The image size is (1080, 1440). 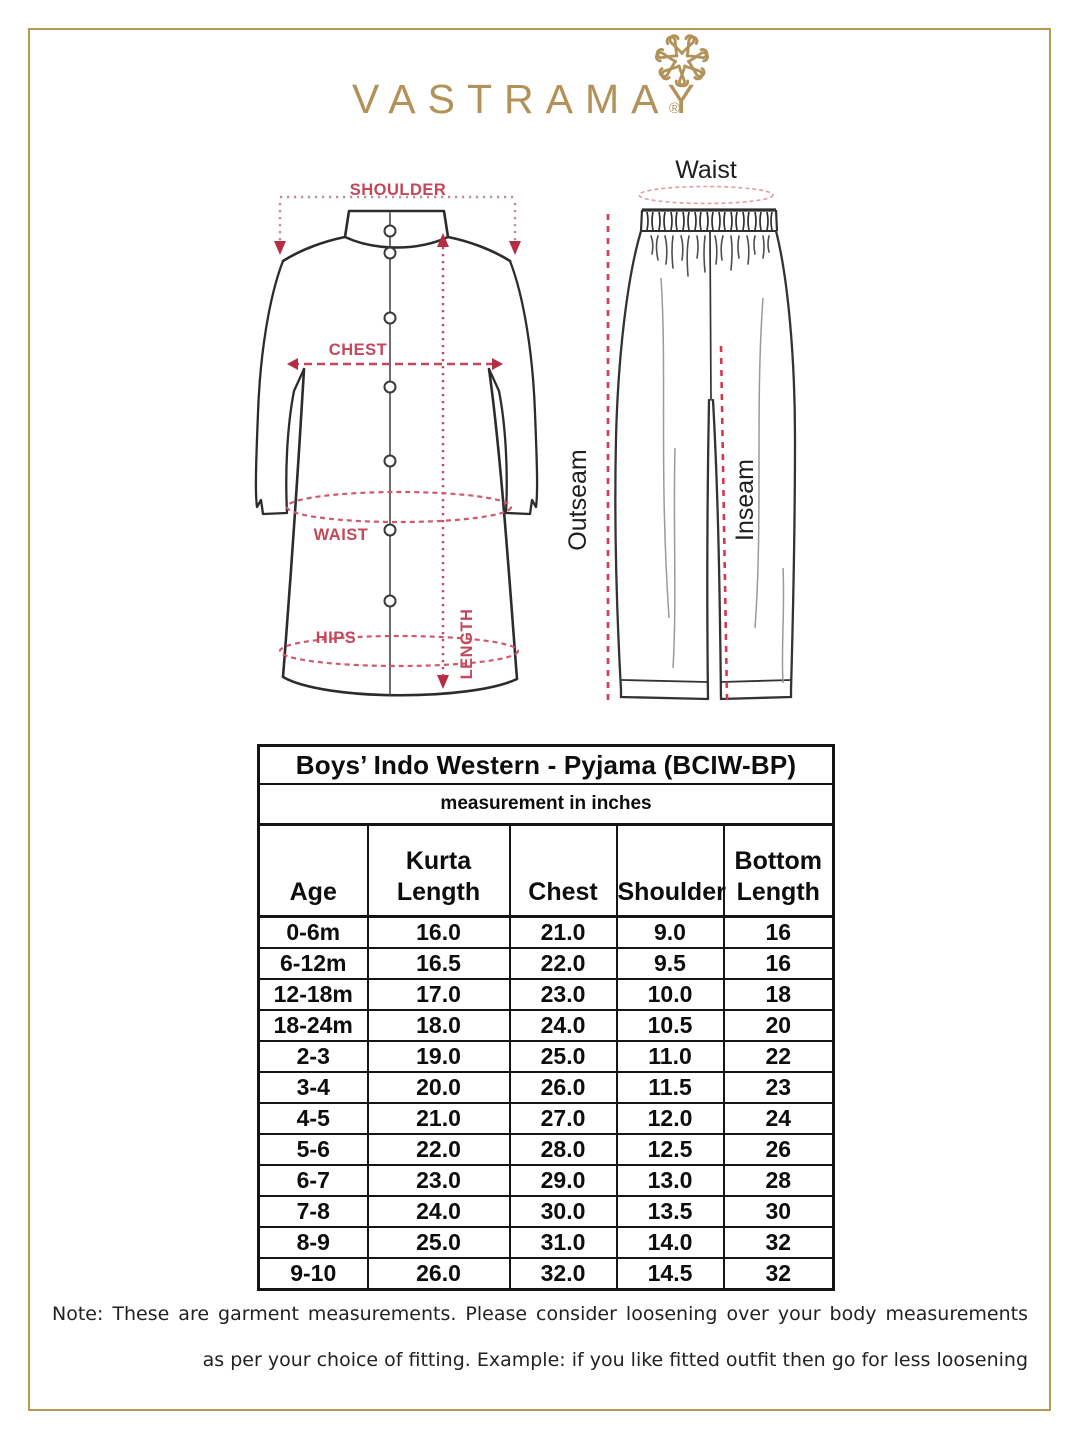 I want to click on registered-trademark-symbol: ®, so click(x=675, y=108).